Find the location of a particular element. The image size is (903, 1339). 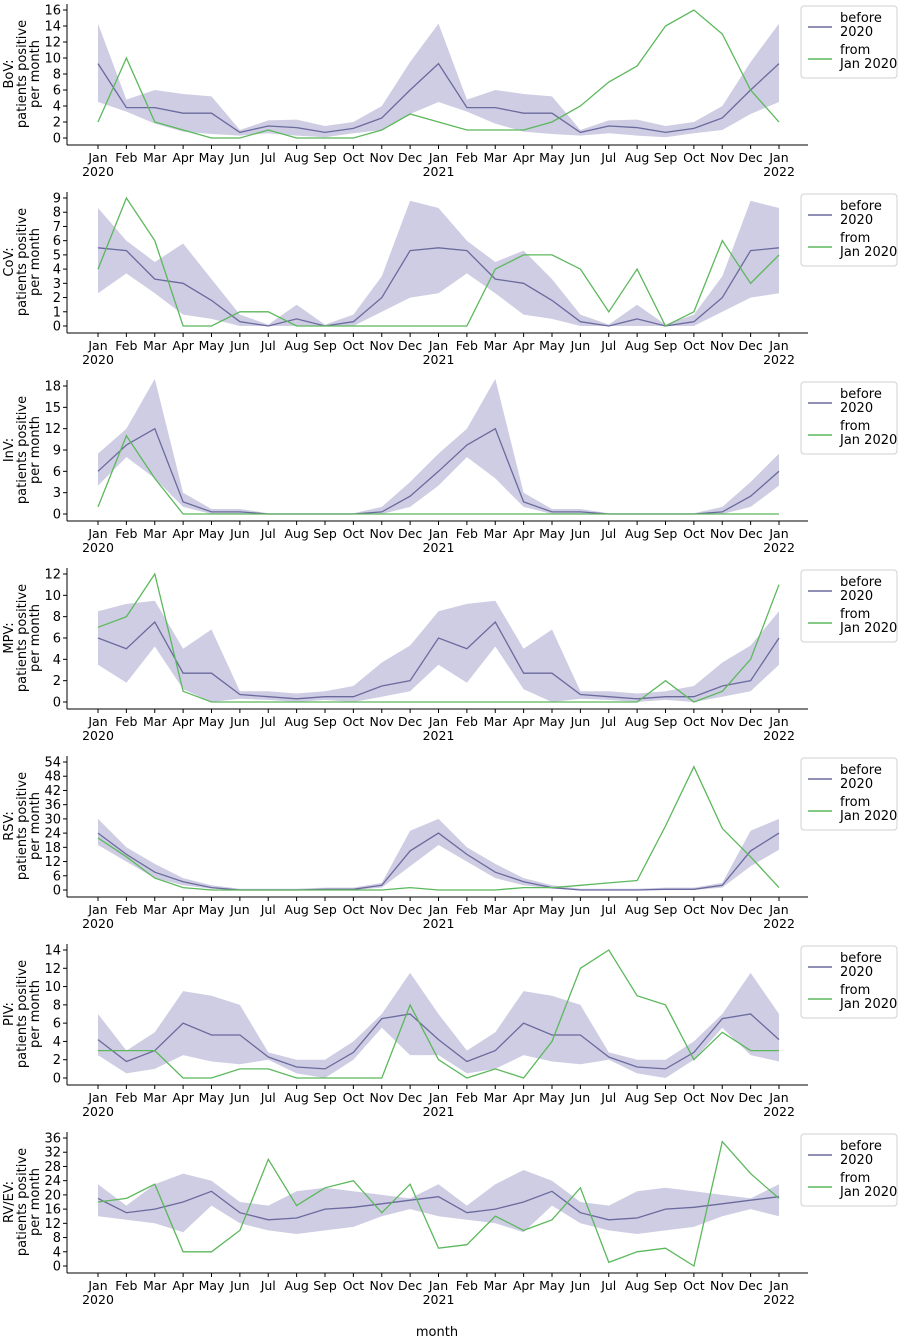

y-tick-label: 3 is located at coordinates (57, 493).